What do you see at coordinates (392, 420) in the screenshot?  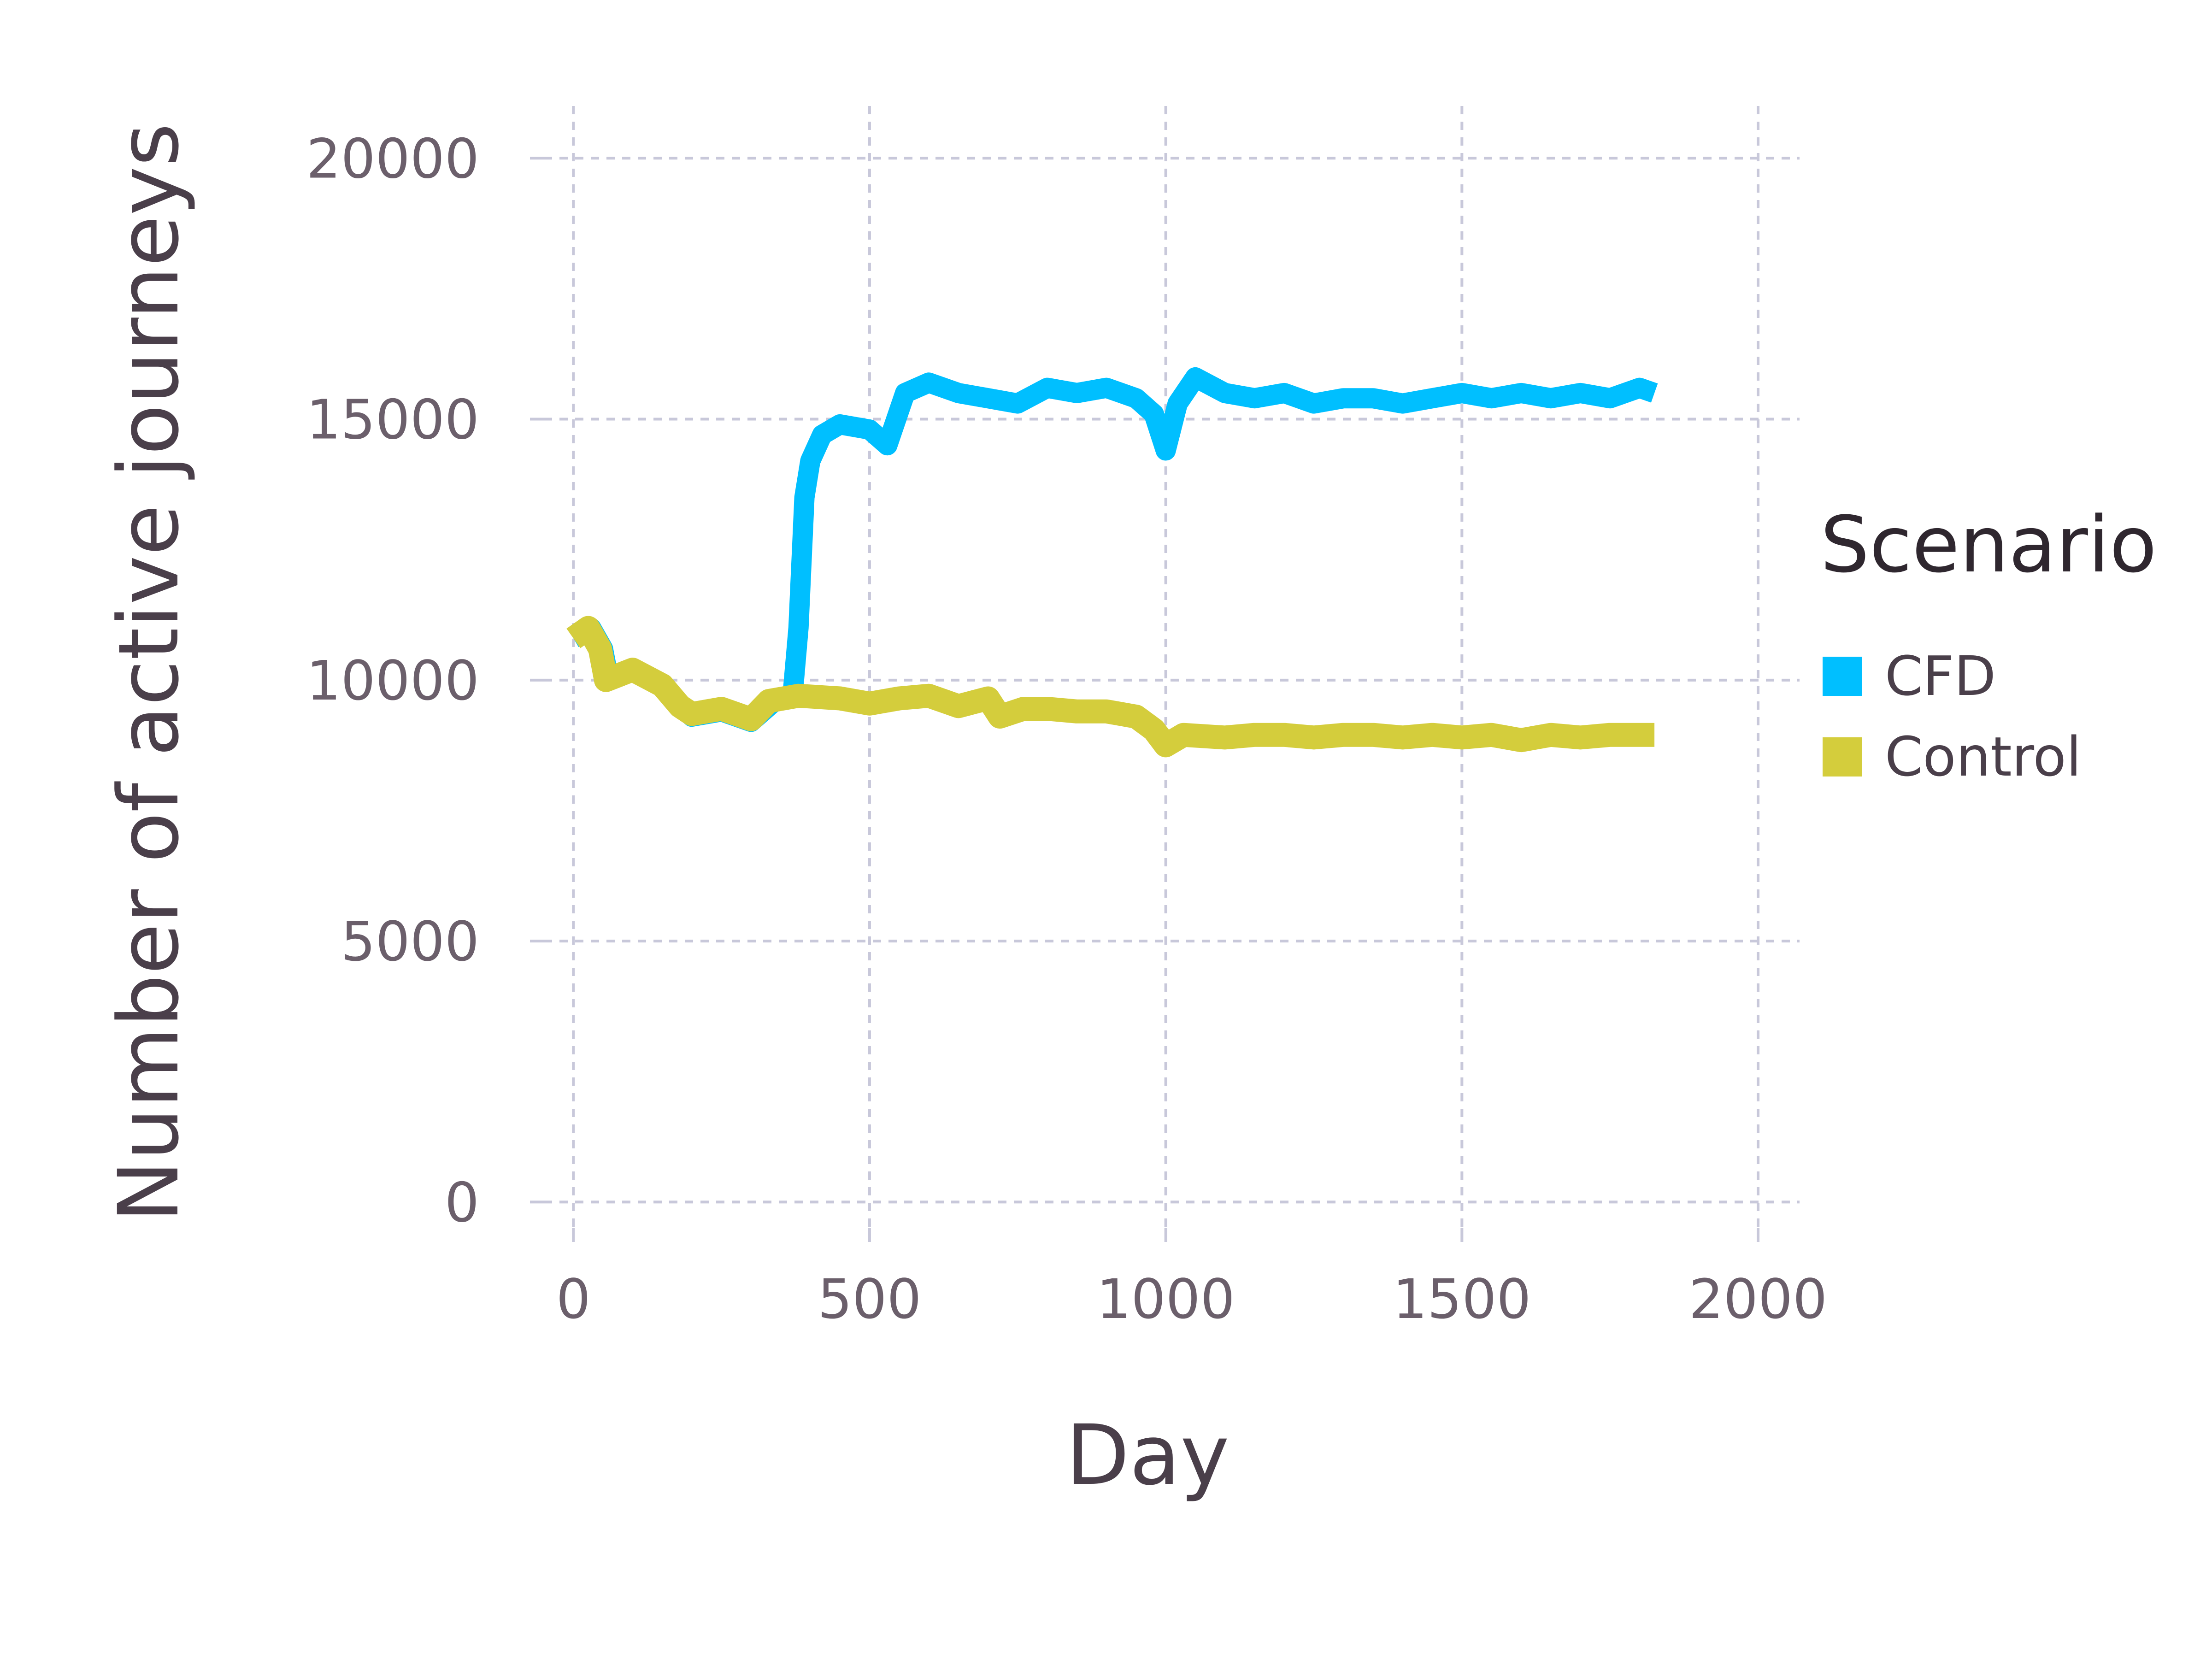 I see `y-tick-label: 15000` at bounding box center [392, 420].